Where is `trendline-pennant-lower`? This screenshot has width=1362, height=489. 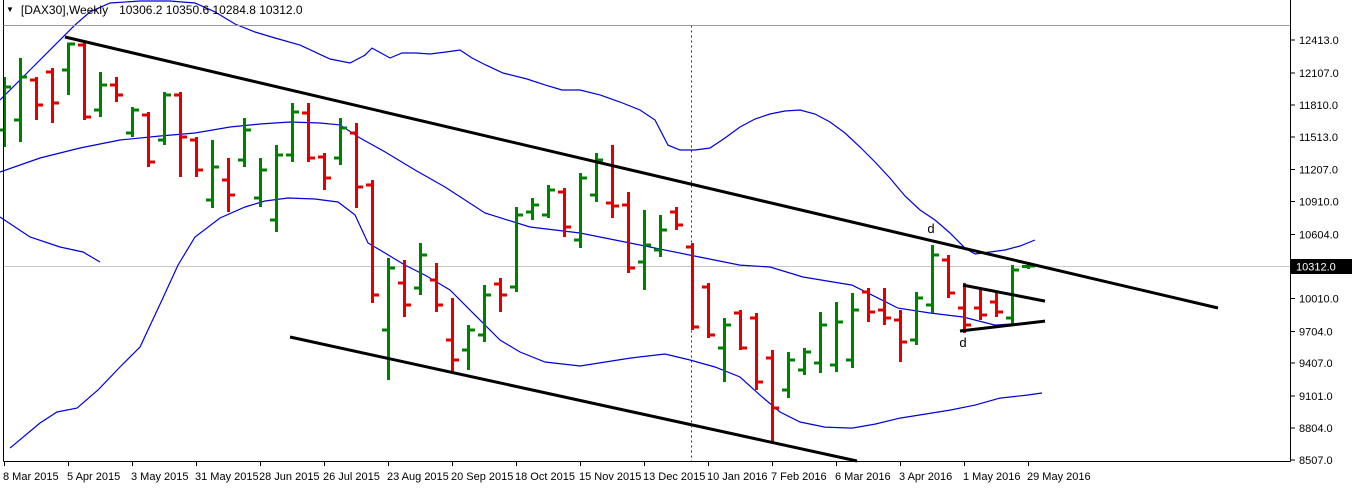
trendline-pennant-lower is located at coordinates (1002, 326).